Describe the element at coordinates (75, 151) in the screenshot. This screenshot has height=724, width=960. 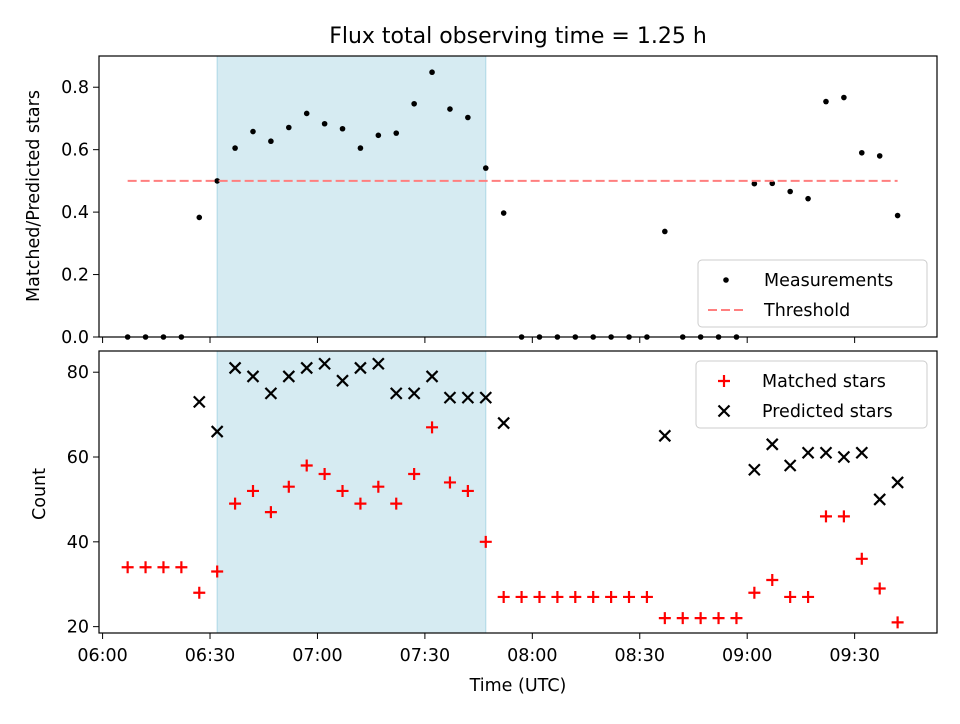
I see `y-tick-label: 0.6` at that location.